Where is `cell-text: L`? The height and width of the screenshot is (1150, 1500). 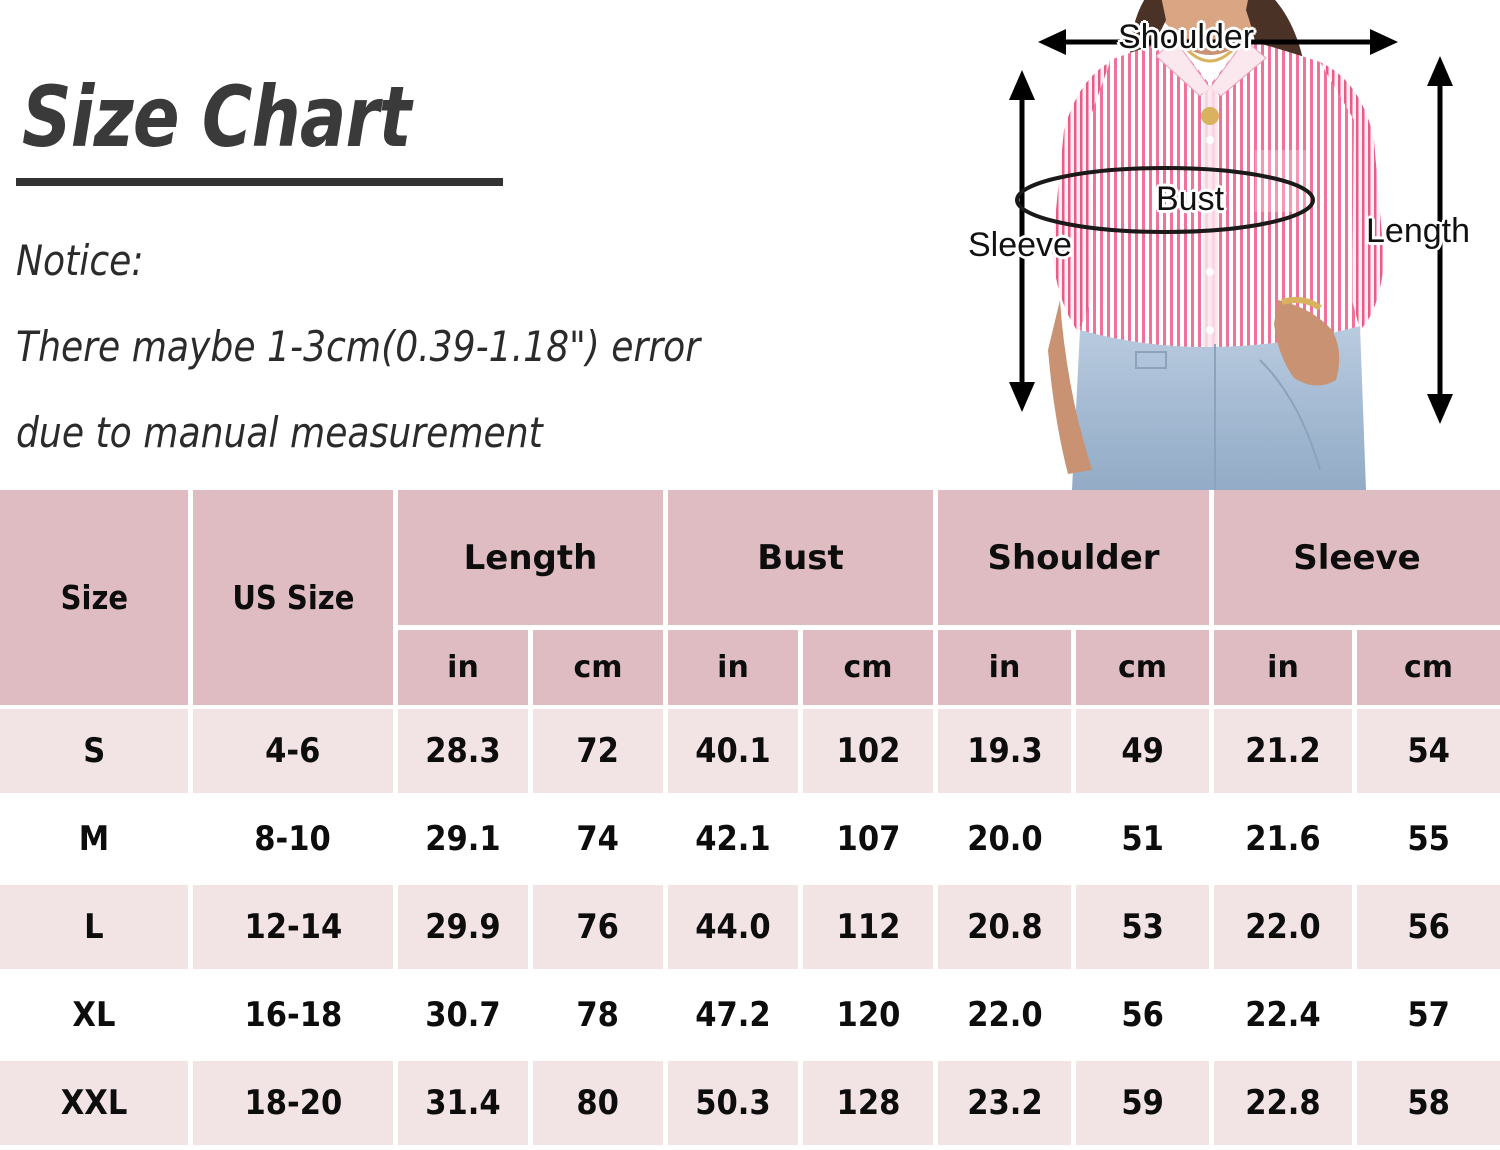 cell-text: L is located at coordinates (94, 927).